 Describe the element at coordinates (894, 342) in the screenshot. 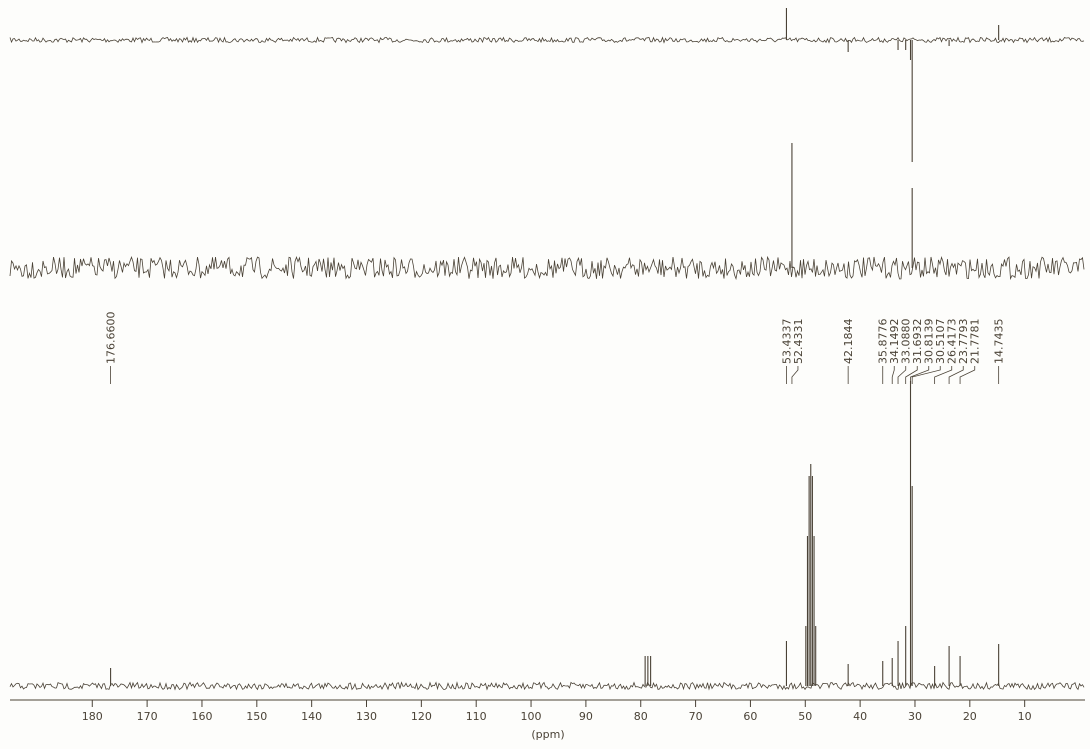

I see `peak-label: 34.1492` at that location.